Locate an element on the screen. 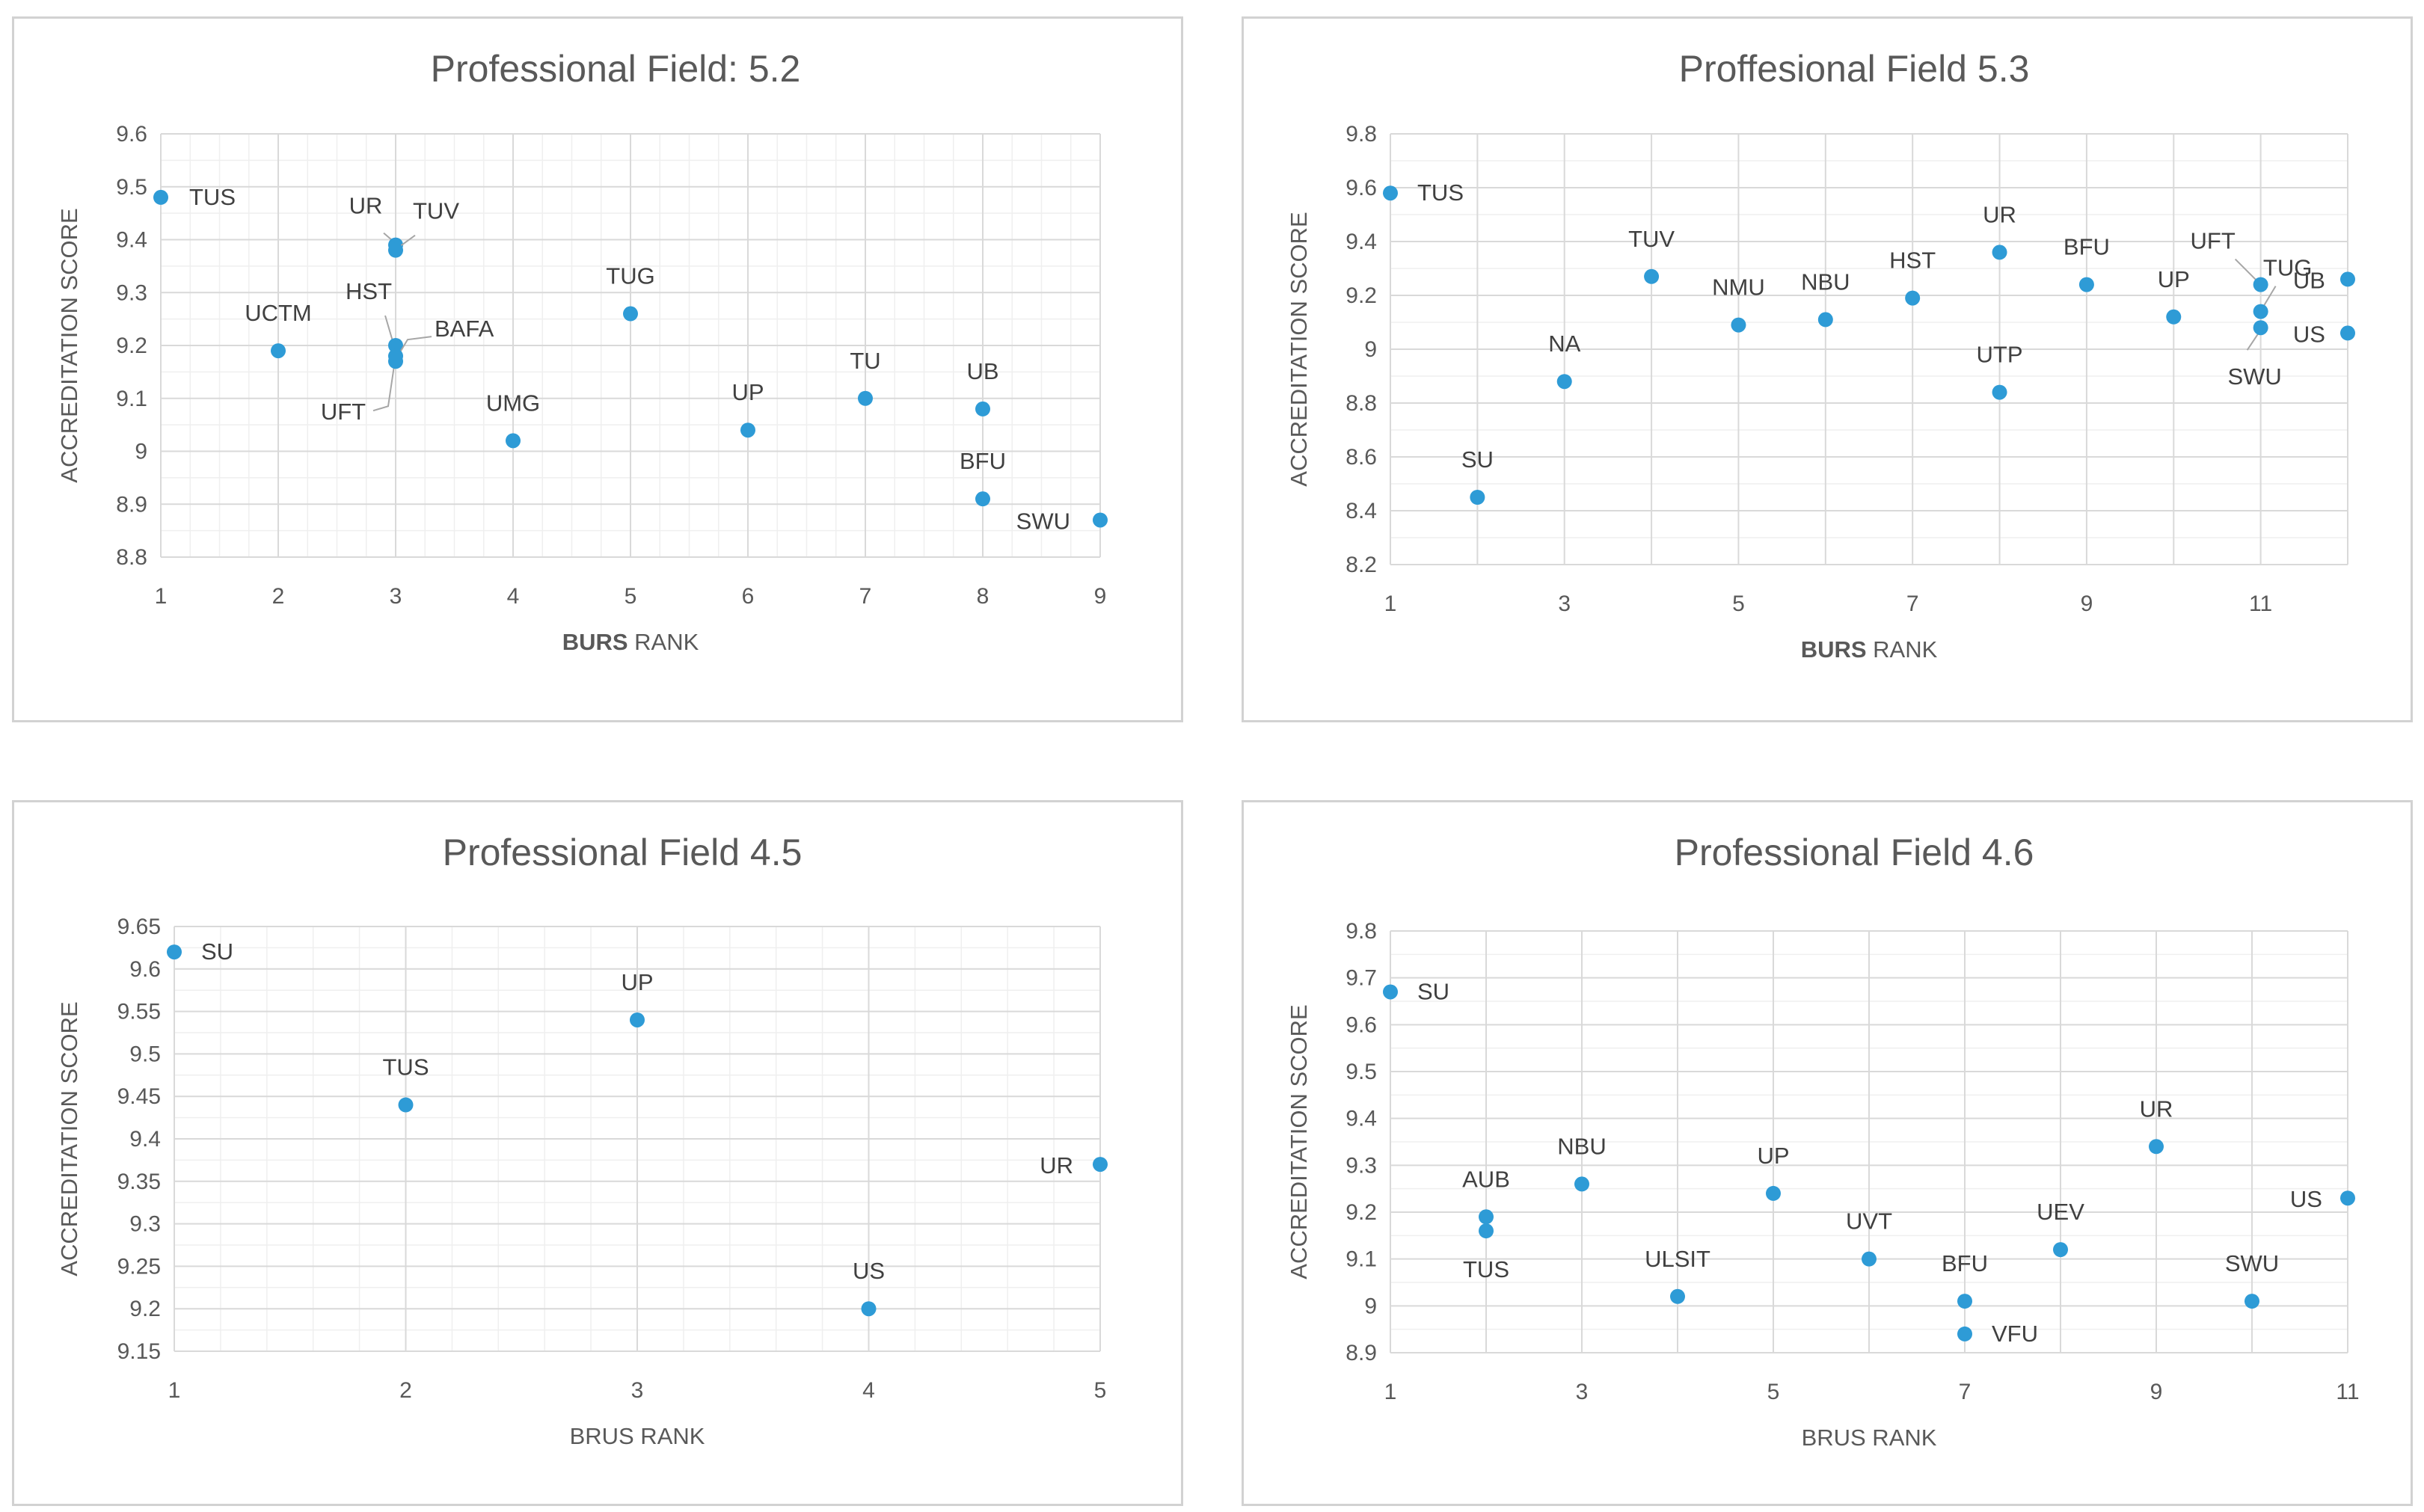  chart-title: Professional Field 4.6 is located at coordinates (1855, 852).